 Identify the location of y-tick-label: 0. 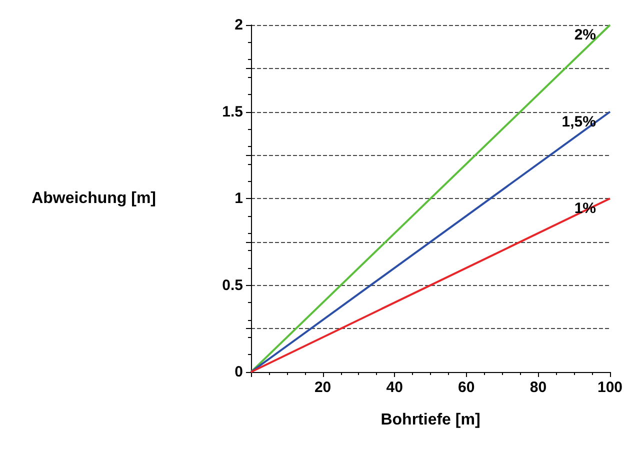
(238, 372).